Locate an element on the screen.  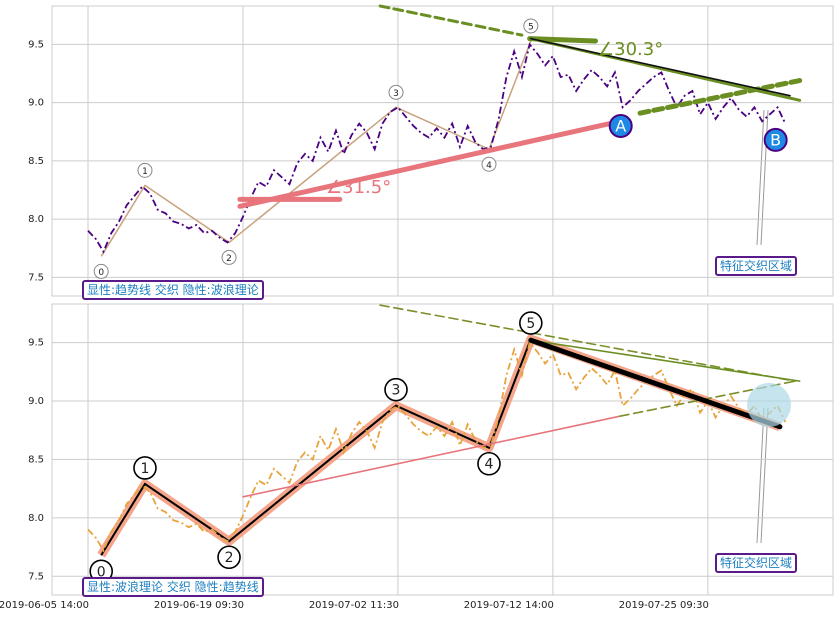
x-tick-label: 2019-07-25 09:30 is located at coordinates (664, 605).